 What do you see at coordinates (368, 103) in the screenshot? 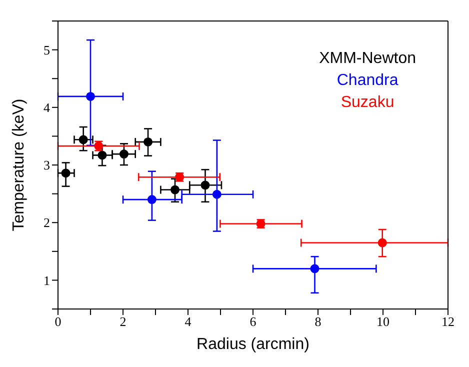
I see `text: Suzaku` at bounding box center [368, 103].